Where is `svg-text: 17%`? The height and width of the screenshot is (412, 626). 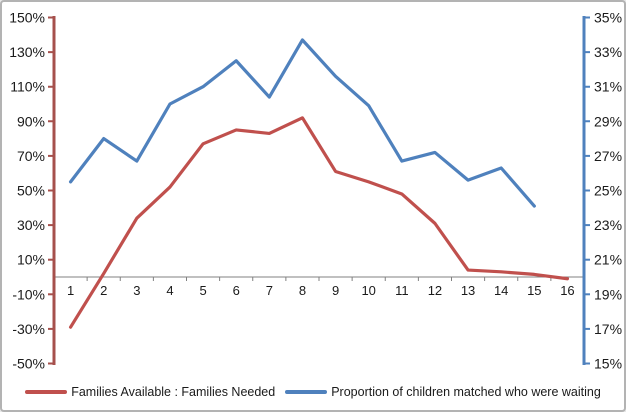 svg-text: 17% is located at coordinates (608, 329).